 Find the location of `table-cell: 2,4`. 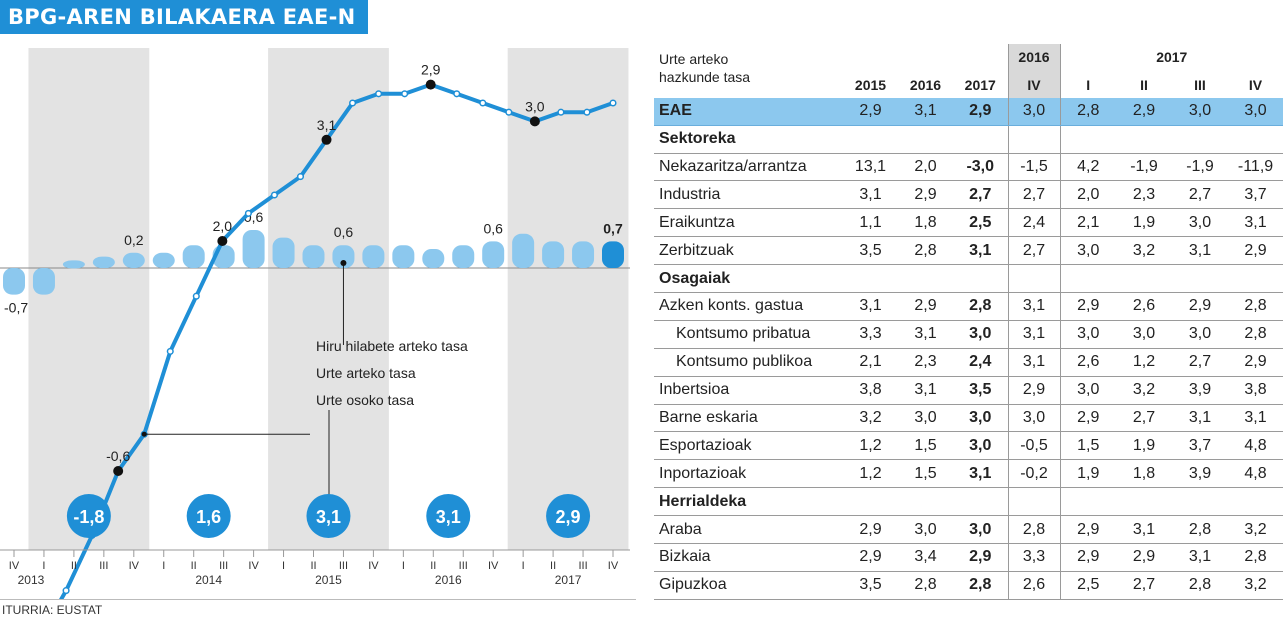

table-cell: 2,4 is located at coordinates (1033, 223).